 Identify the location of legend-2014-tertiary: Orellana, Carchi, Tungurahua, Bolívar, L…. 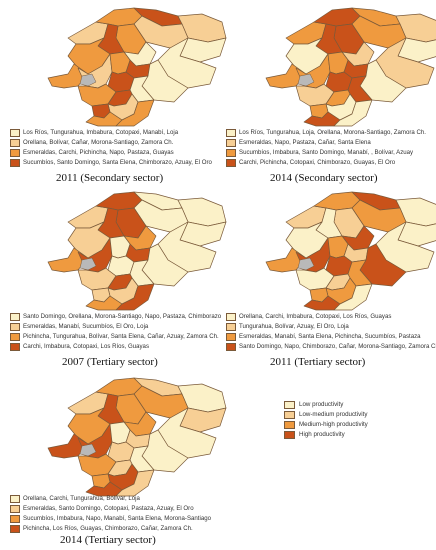
(110, 514).